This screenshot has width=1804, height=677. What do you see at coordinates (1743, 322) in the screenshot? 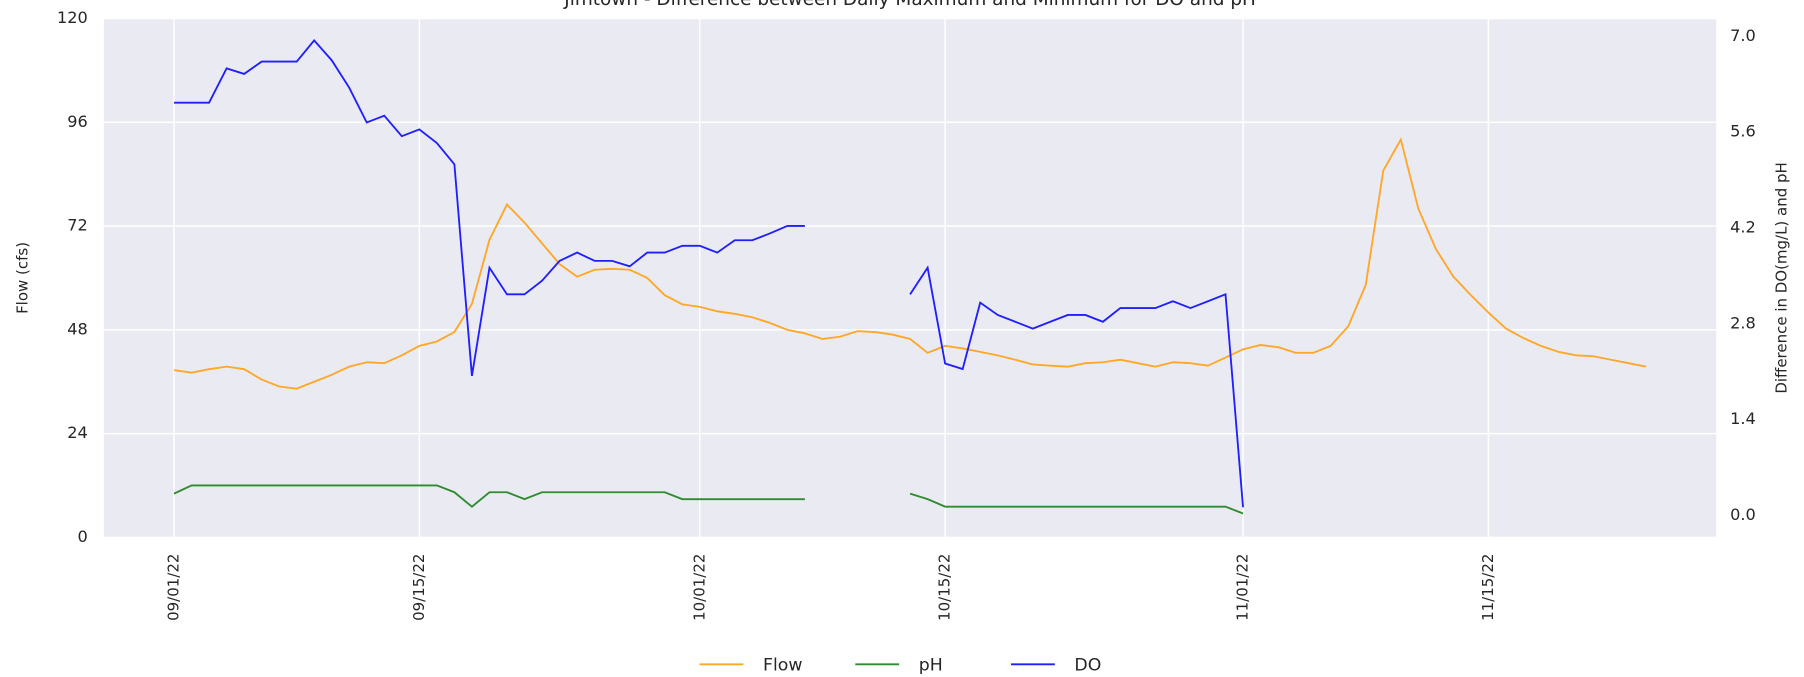
I see `y2-tick-label: 2.8` at bounding box center [1743, 322].